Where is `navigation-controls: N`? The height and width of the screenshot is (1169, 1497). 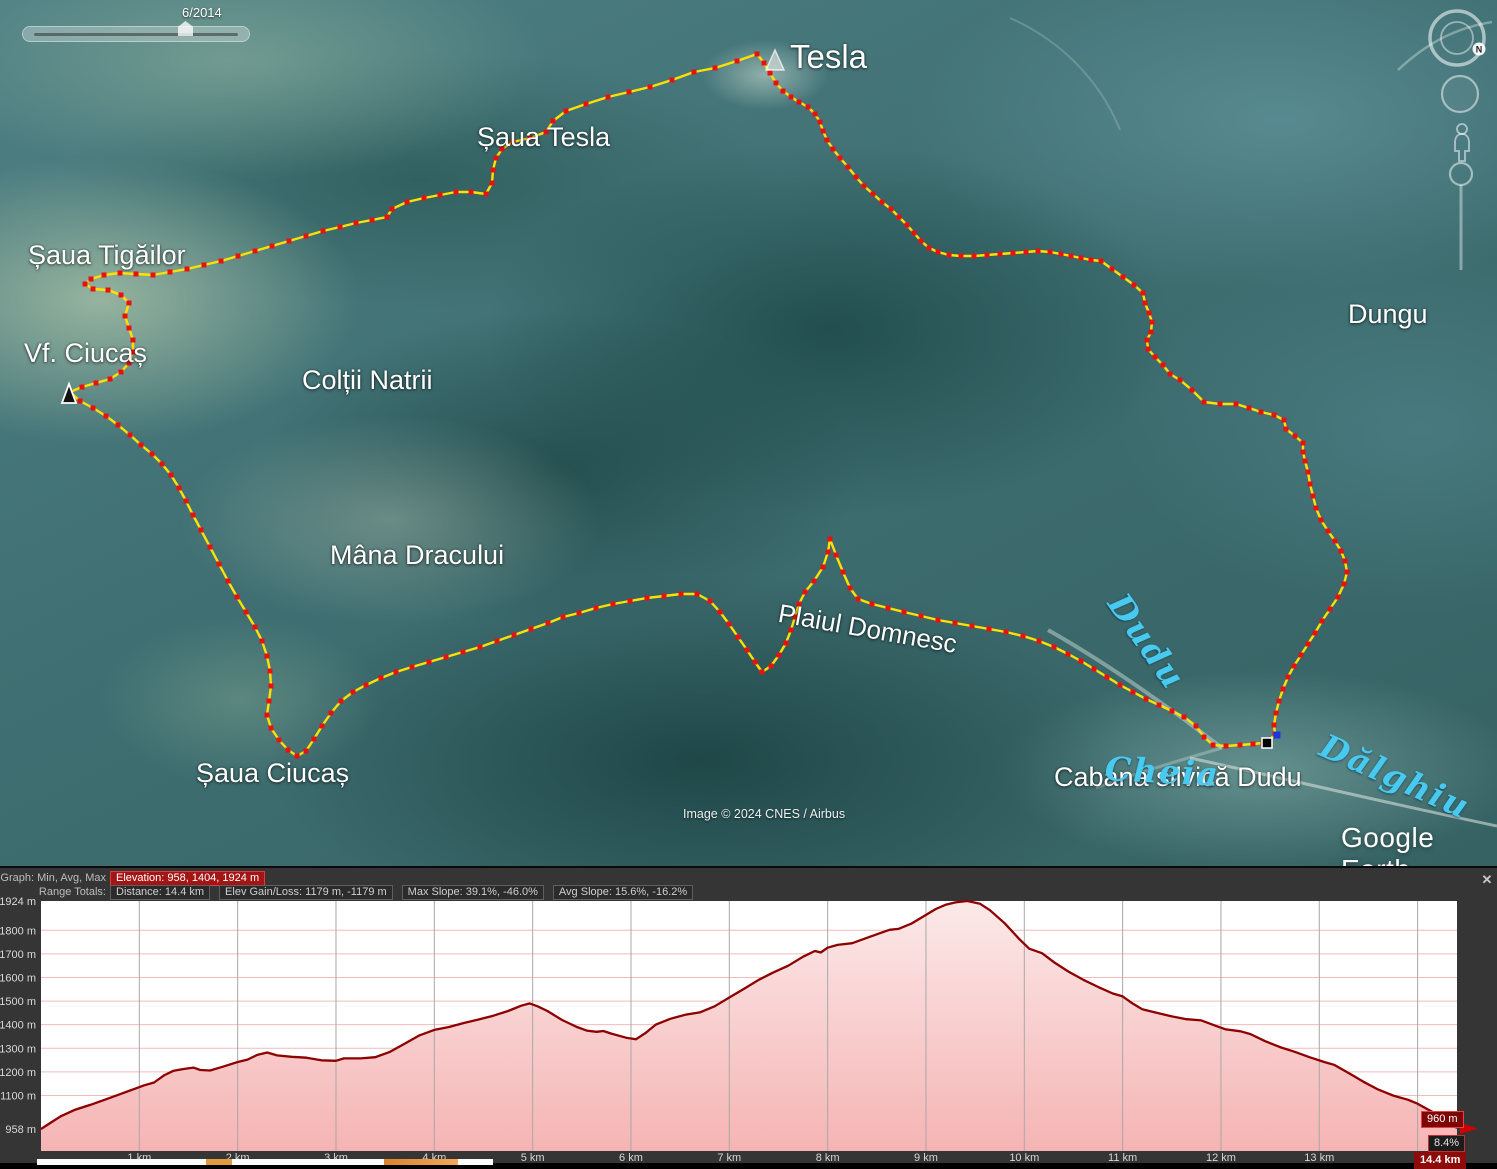
navigation-controls: N is located at coordinates (1458, 144).